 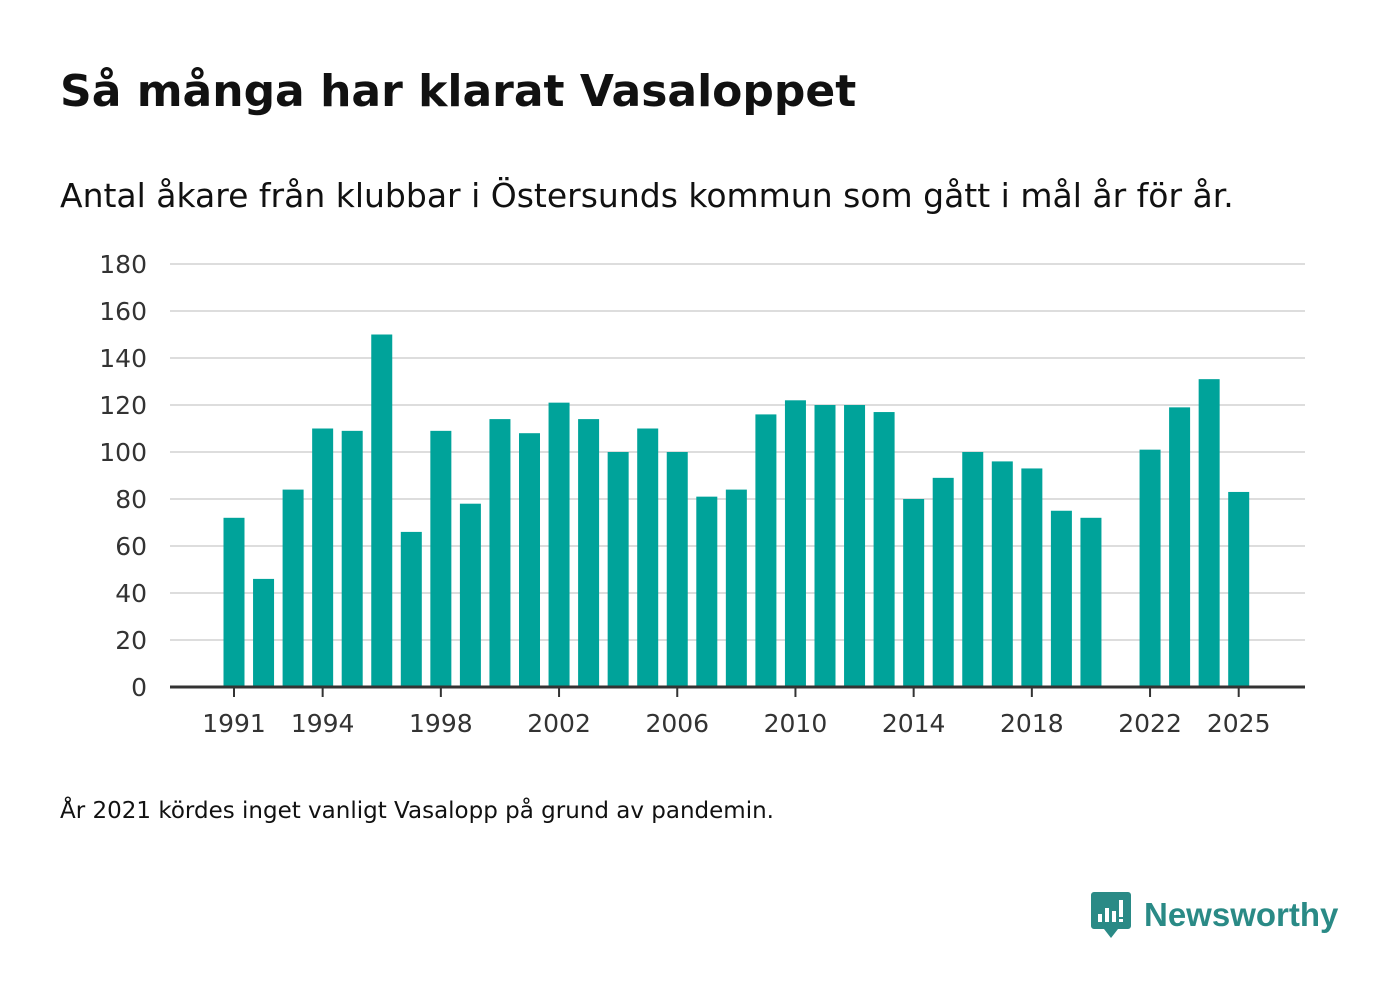 I want to click on bar-2019, so click(x=1061, y=598).